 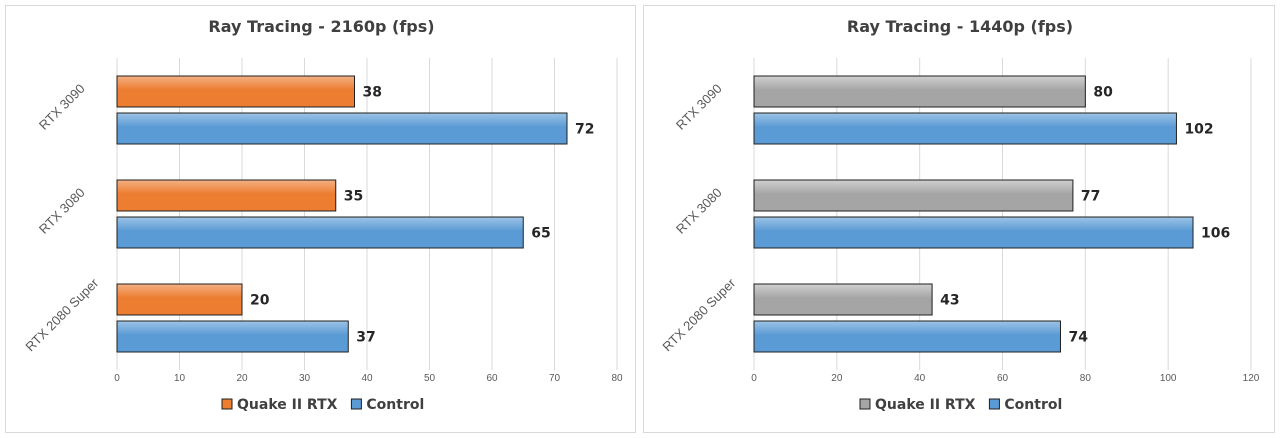 What do you see at coordinates (540, 234) in the screenshot?
I see `data-label-control-rtx-3080: 65` at bounding box center [540, 234].